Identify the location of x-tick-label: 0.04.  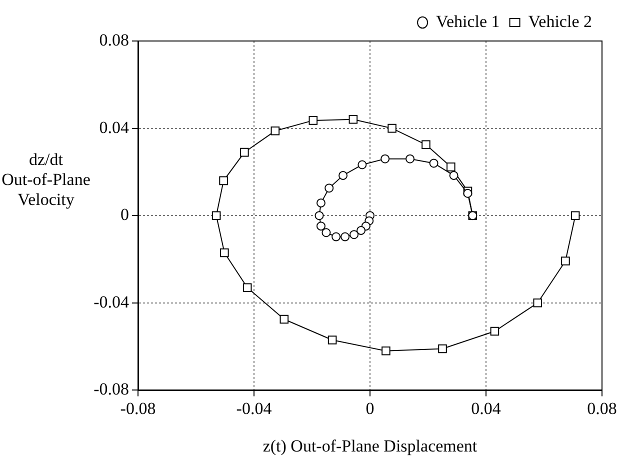
(486, 408).